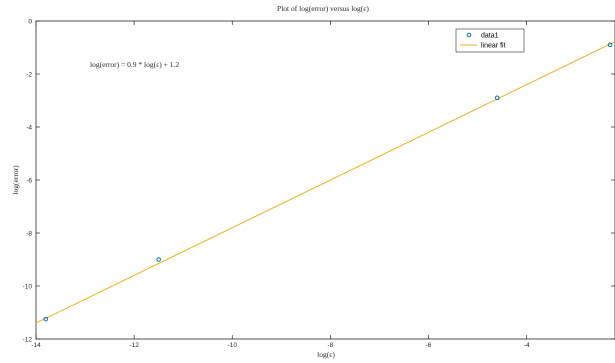 The width and height of the screenshot is (615, 363). What do you see at coordinates (29, 128) in the screenshot?
I see `y-tick-label: -4` at bounding box center [29, 128].